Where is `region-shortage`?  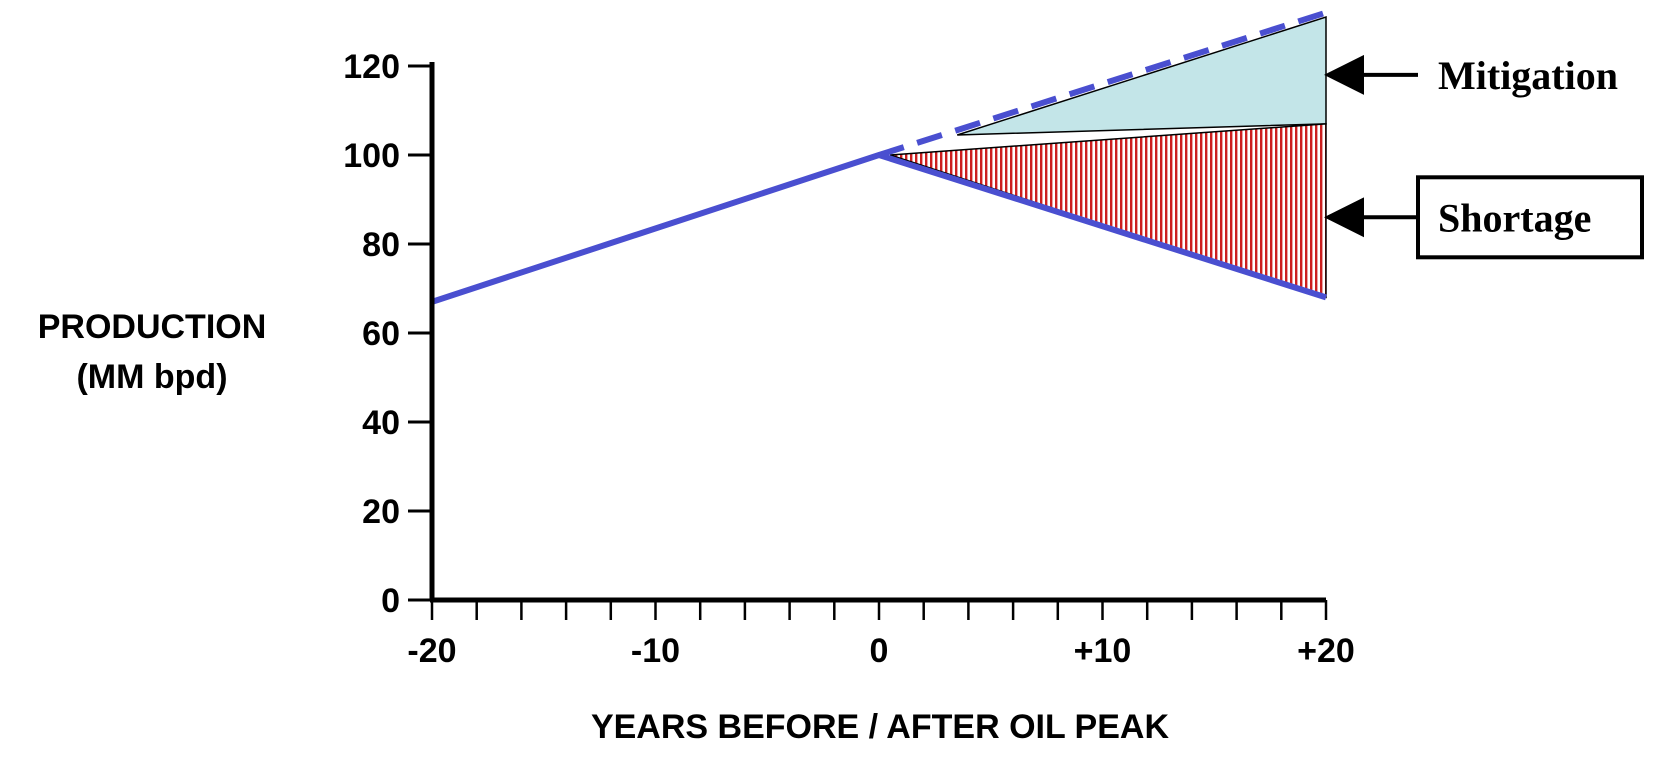 region-shortage is located at coordinates (1108, 211).